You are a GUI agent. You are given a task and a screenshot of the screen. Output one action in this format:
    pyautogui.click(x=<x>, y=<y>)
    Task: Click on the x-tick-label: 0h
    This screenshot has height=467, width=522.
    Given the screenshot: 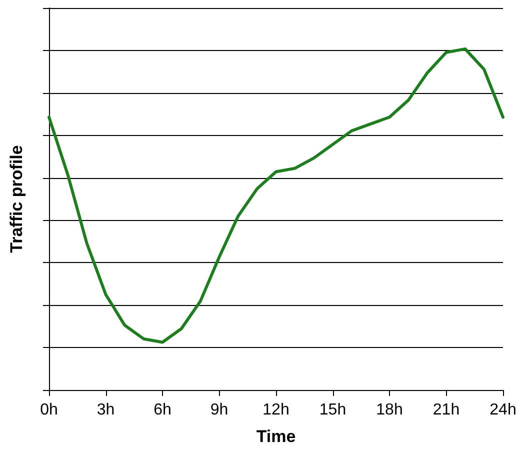 What is the action you would take?
    pyautogui.click(x=49, y=410)
    